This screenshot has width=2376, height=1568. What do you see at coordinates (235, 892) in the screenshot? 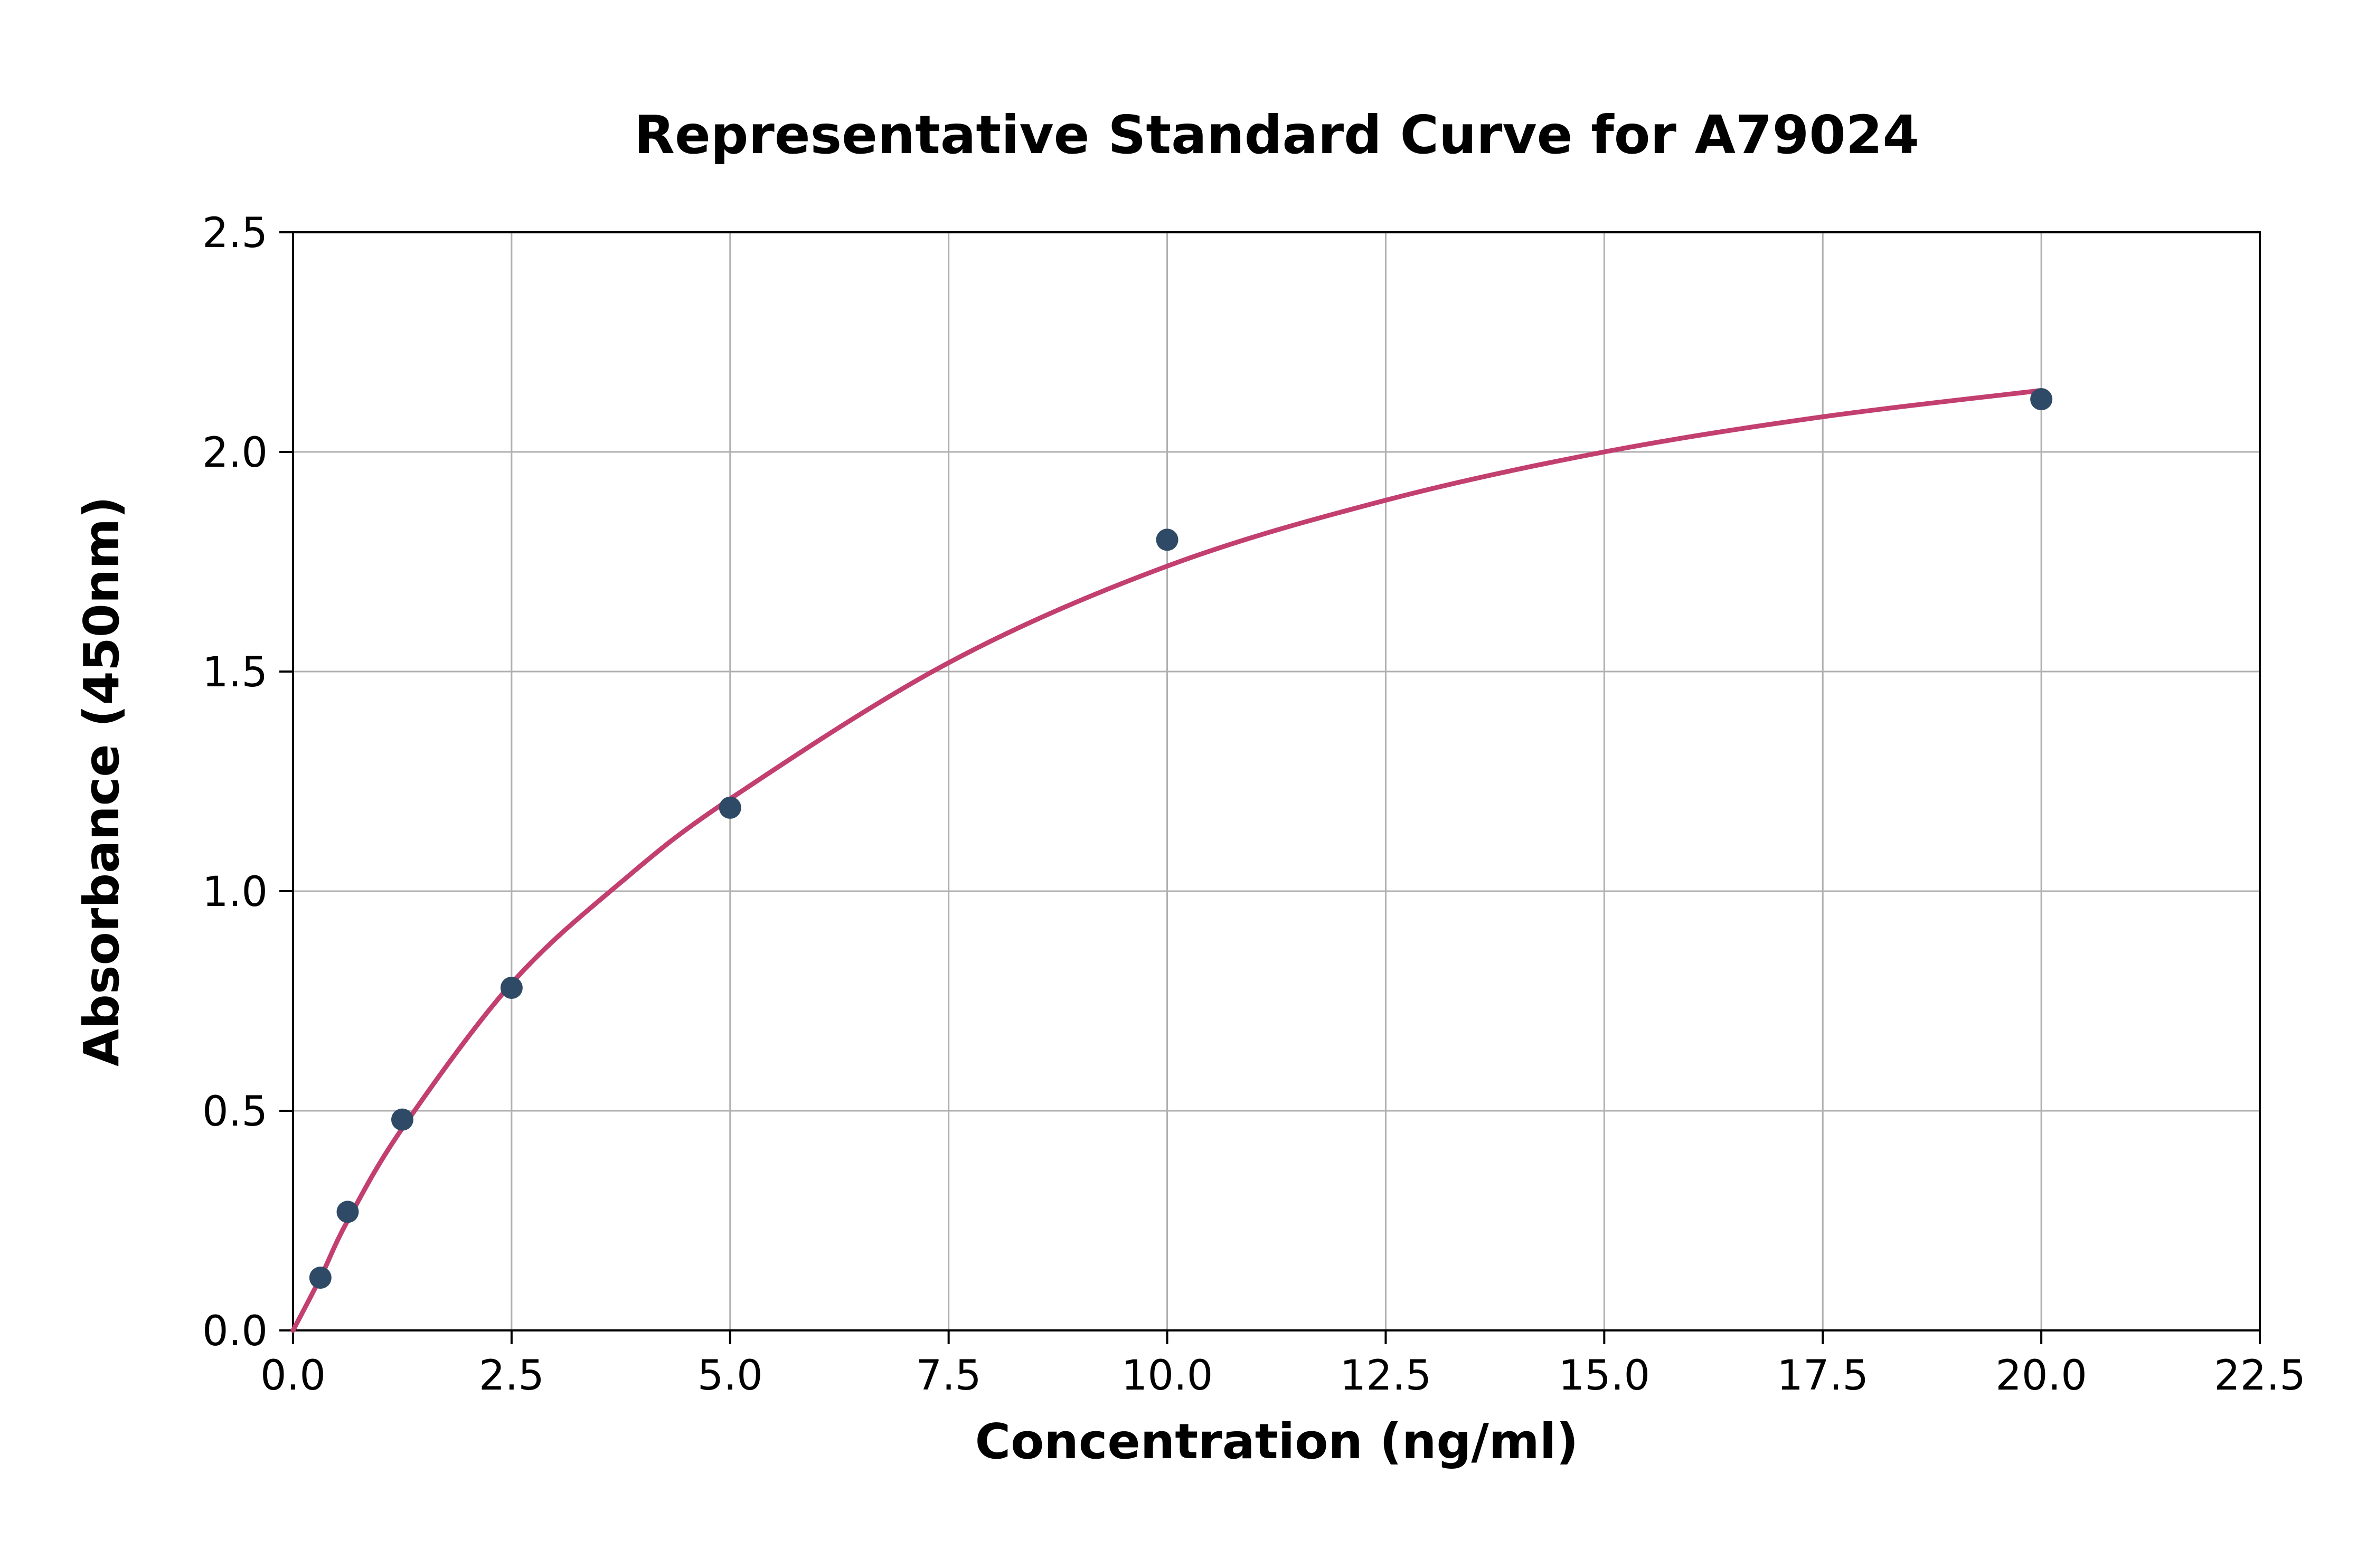
I see `y-tick-label: 1.0` at bounding box center [235, 892].